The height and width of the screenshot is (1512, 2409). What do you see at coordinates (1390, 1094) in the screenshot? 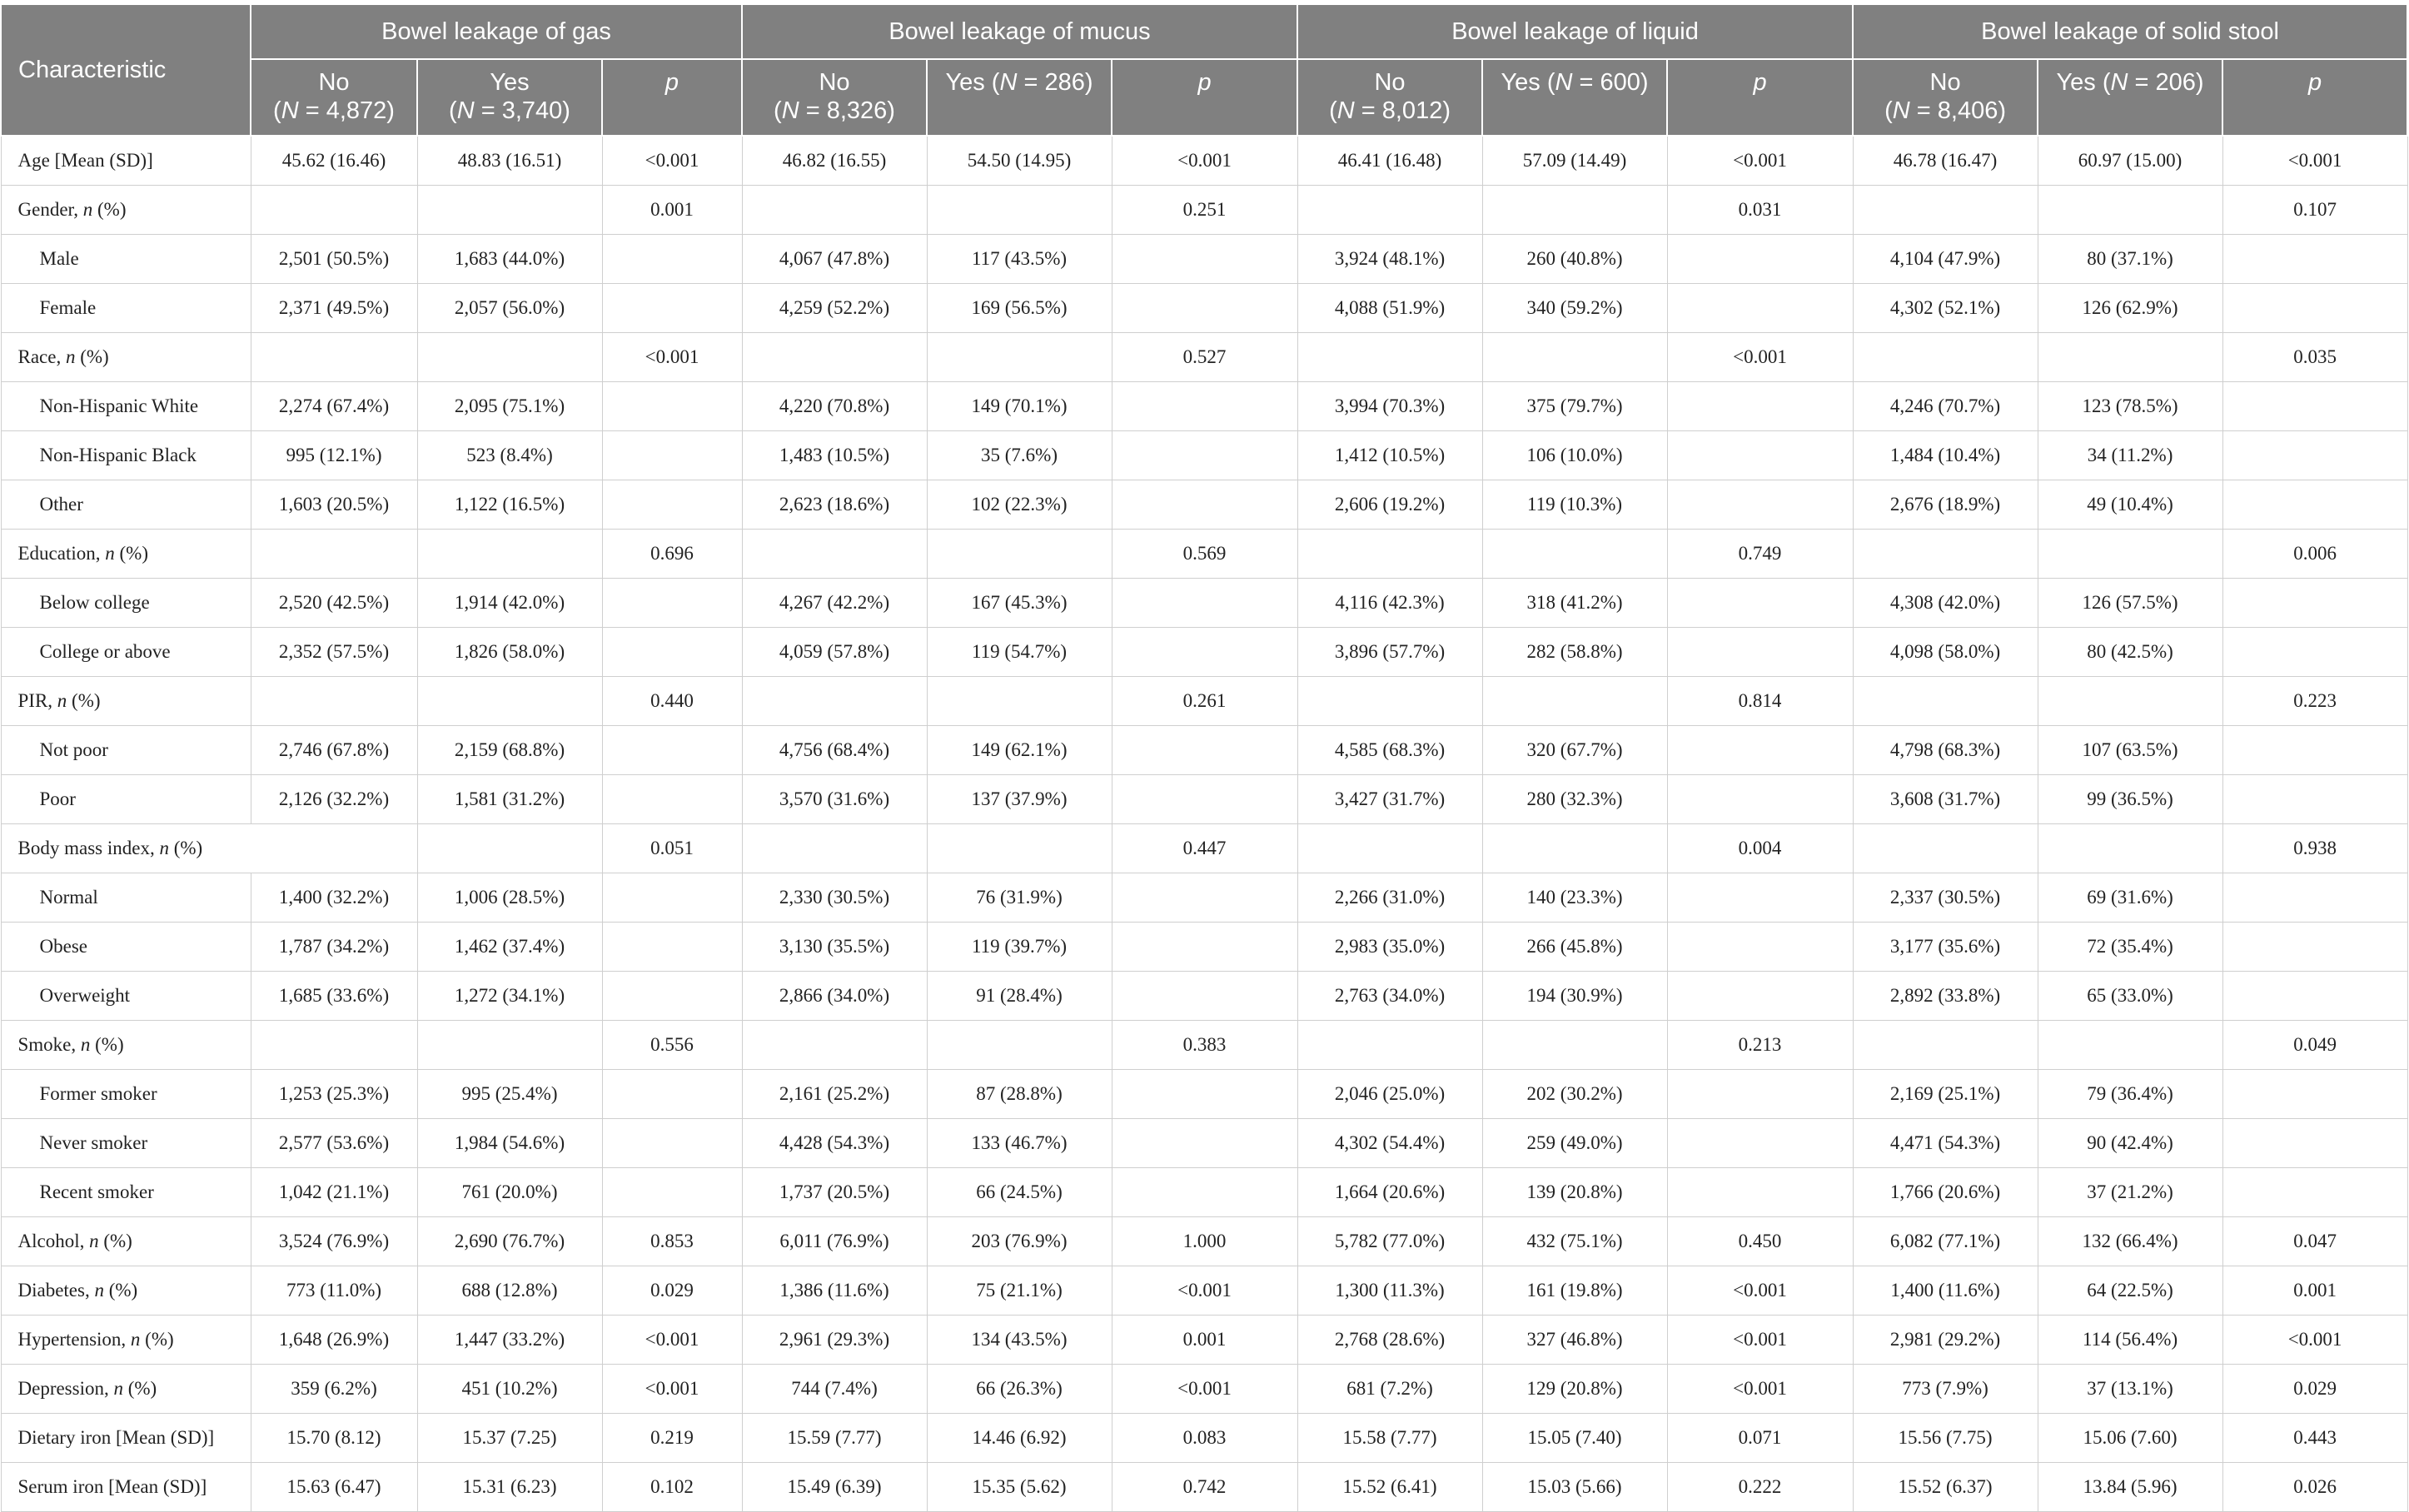
I see `table-cell: 2,046 (25.0%)` at bounding box center [1390, 1094].